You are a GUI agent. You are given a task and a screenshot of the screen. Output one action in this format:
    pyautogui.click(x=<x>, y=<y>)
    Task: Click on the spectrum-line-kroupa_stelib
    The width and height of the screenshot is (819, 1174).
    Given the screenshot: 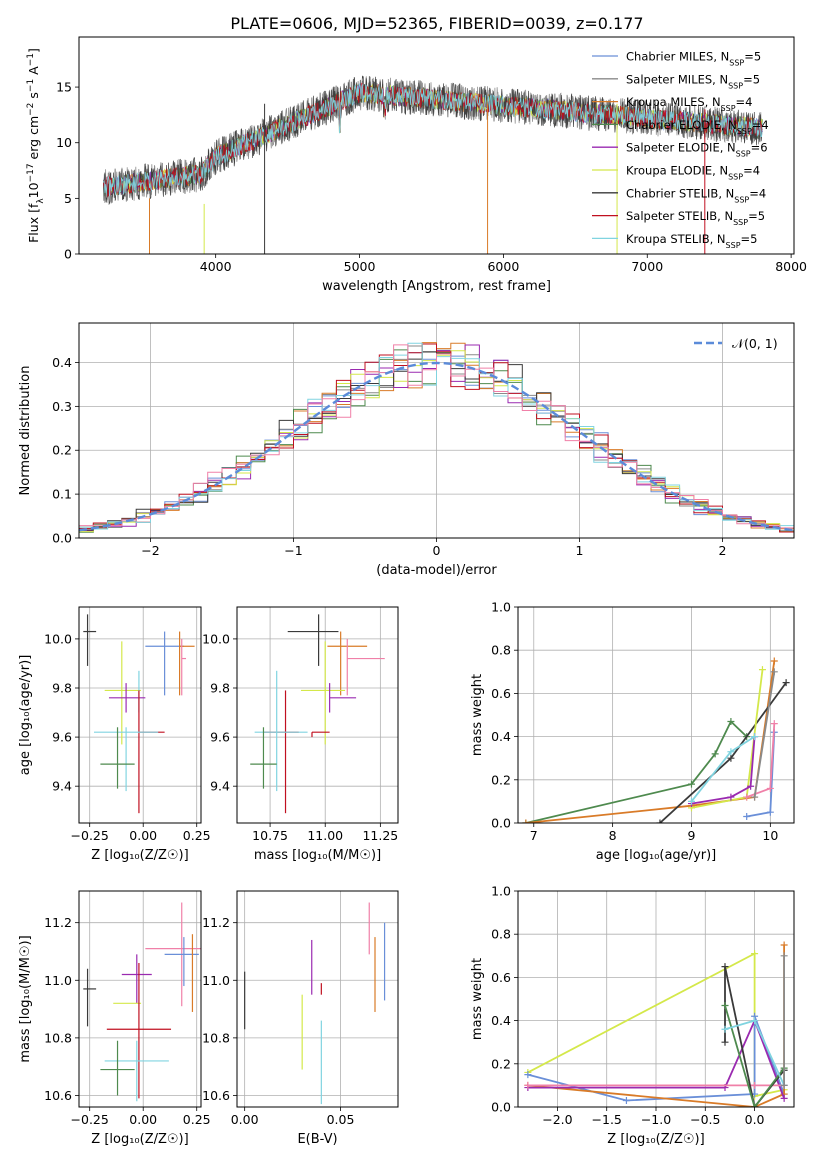 What is the action you would take?
    pyautogui.click(x=433, y=139)
    